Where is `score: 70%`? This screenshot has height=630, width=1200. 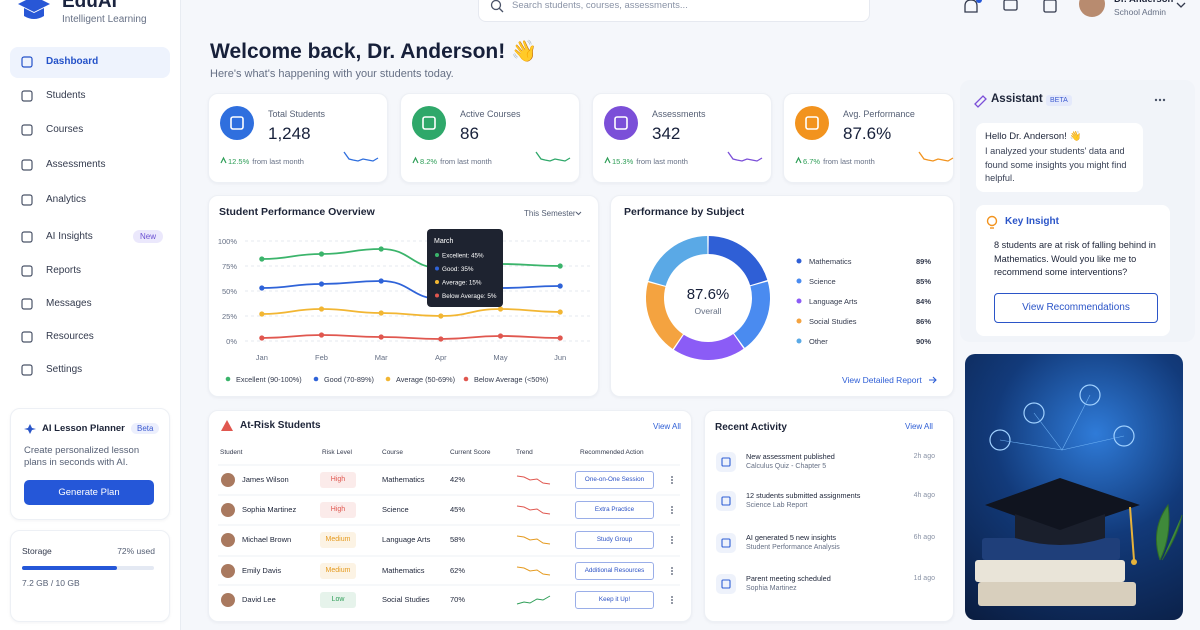 score: 70% is located at coordinates (458, 599).